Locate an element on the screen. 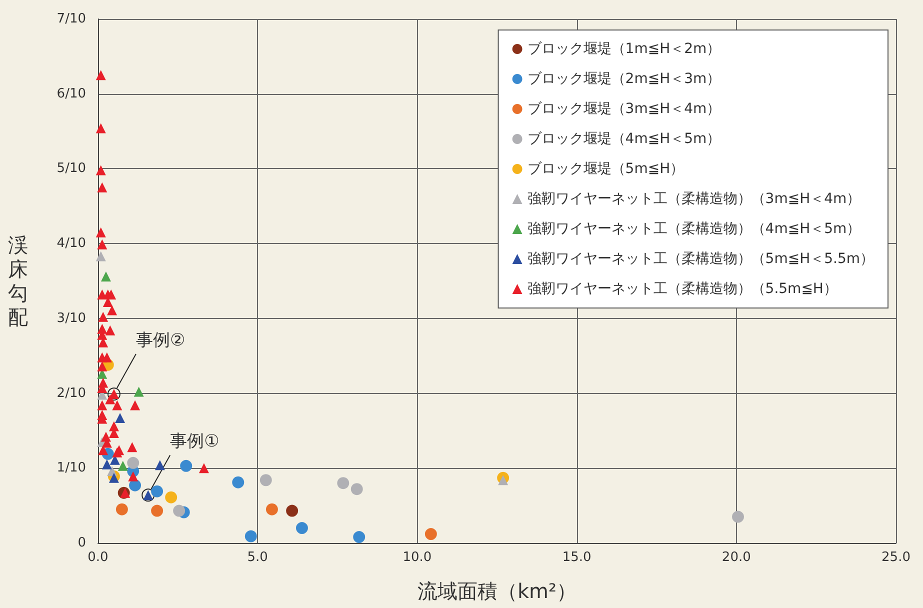 The width and height of the screenshot is (923, 608). legend-label: 強靭ワイヤーネット工（柔構造物）（5m≦H＜5.5m） is located at coordinates (700, 259).